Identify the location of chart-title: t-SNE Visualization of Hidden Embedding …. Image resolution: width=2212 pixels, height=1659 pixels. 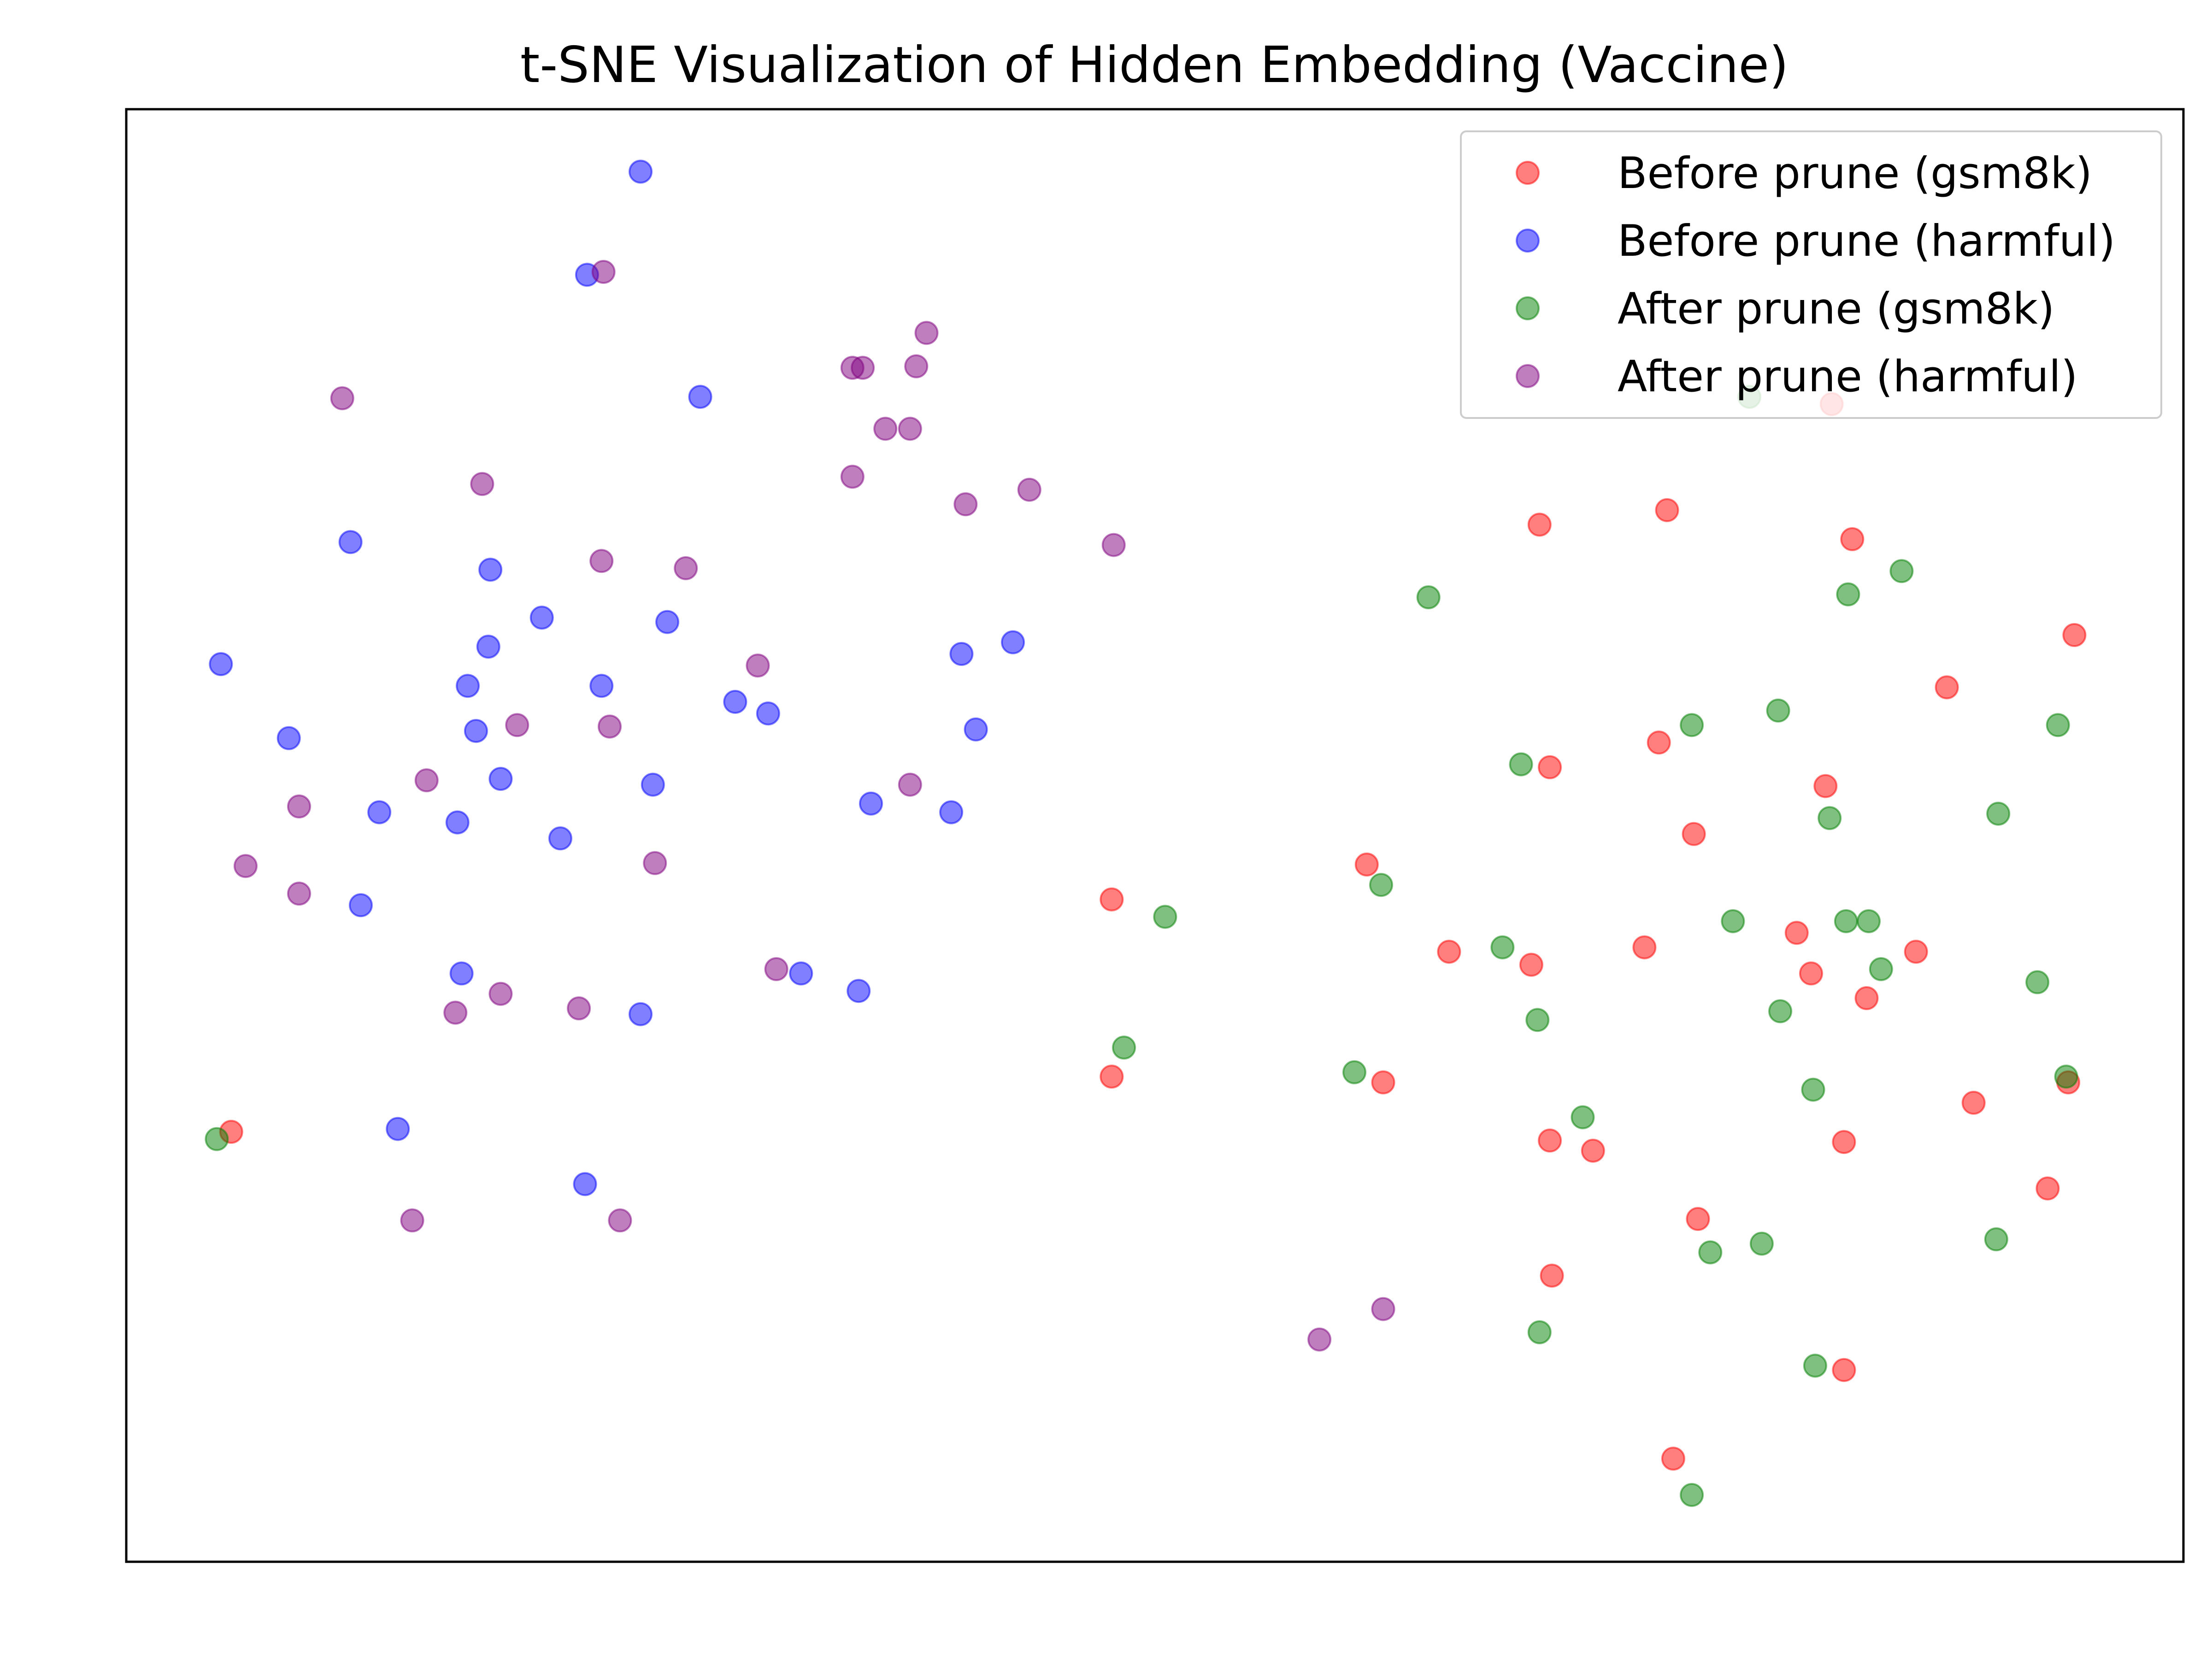
(1154, 65).